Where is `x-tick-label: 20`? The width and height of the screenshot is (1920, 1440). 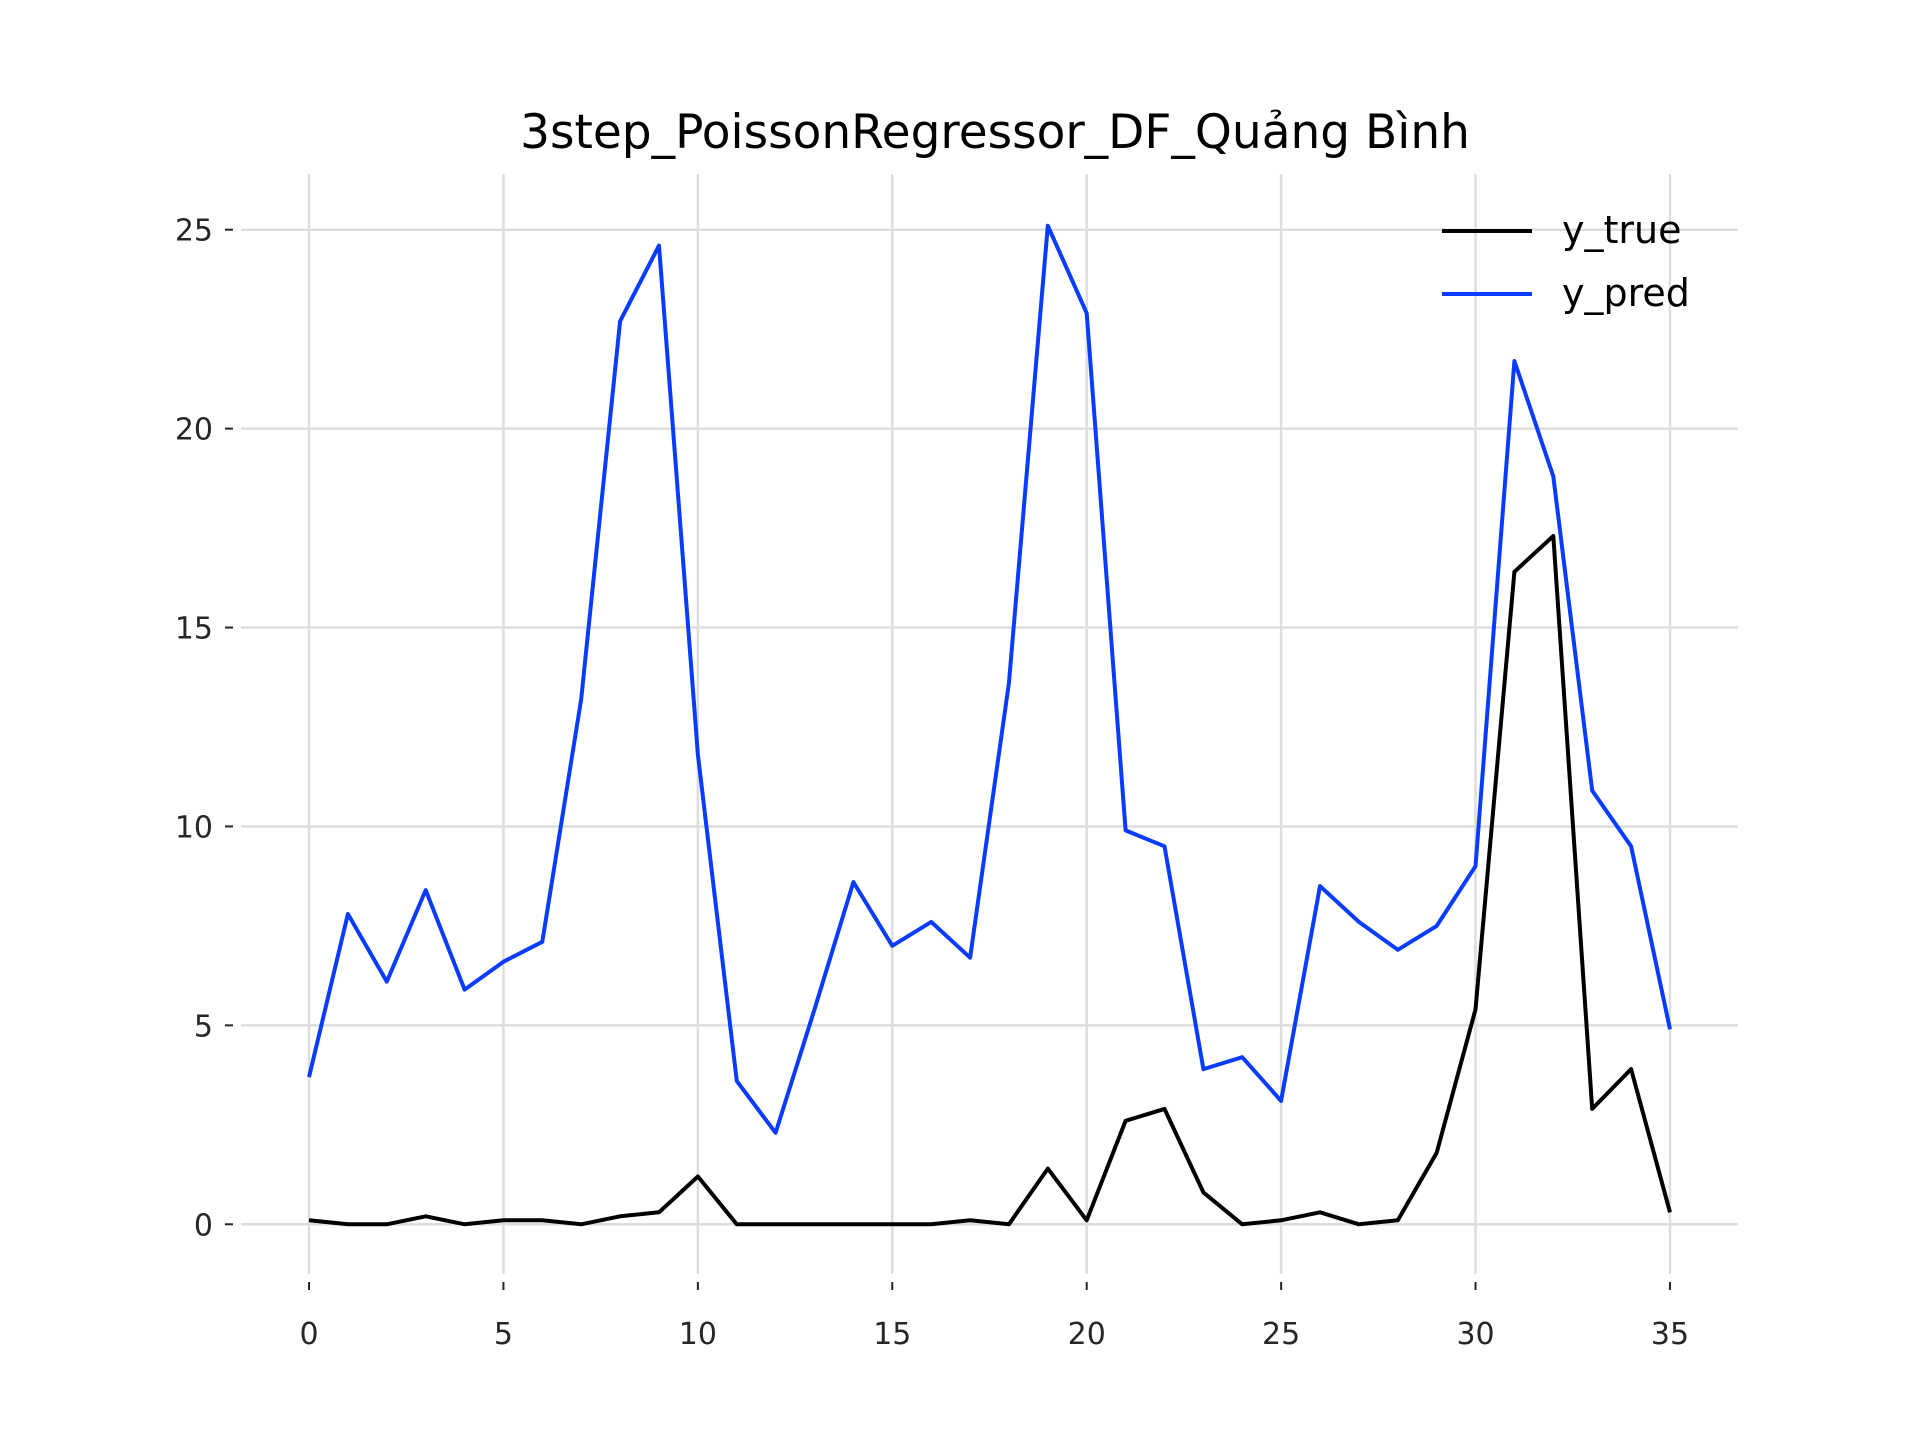
x-tick-label: 20 is located at coordinates (1087, 1334).